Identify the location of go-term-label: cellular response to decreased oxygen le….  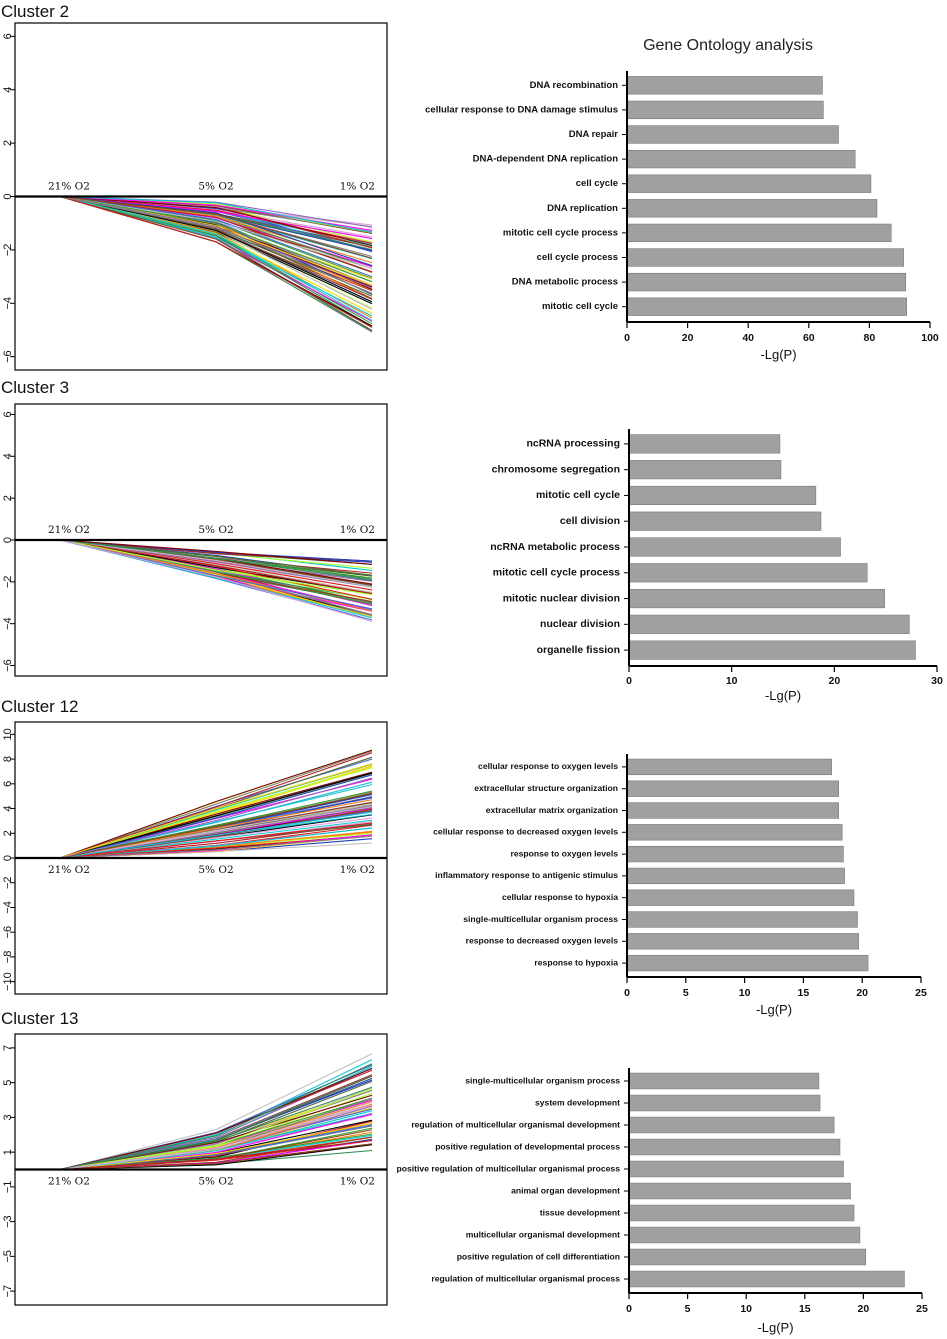
(525, 832).